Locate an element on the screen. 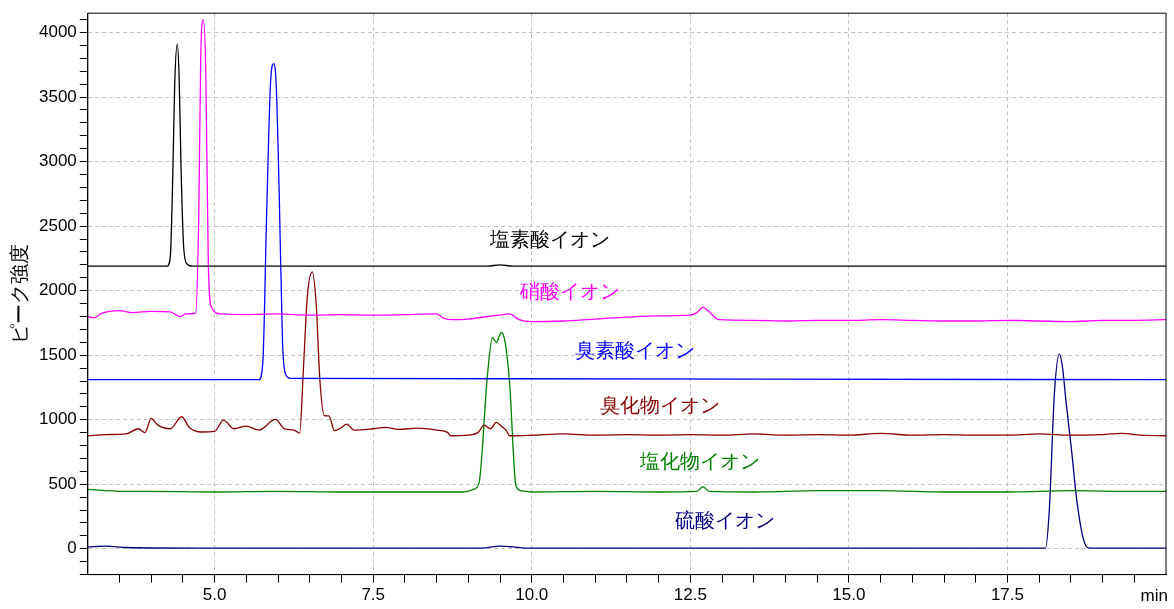  x-tick-label: 12.5 is located at coordinates (690, 595).